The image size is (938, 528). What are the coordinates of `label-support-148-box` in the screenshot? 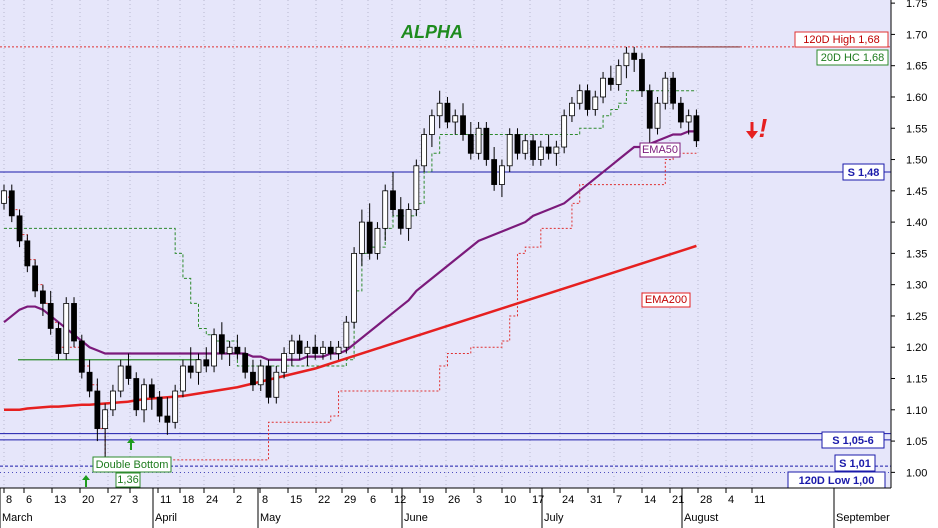 It's located at (863, 172).